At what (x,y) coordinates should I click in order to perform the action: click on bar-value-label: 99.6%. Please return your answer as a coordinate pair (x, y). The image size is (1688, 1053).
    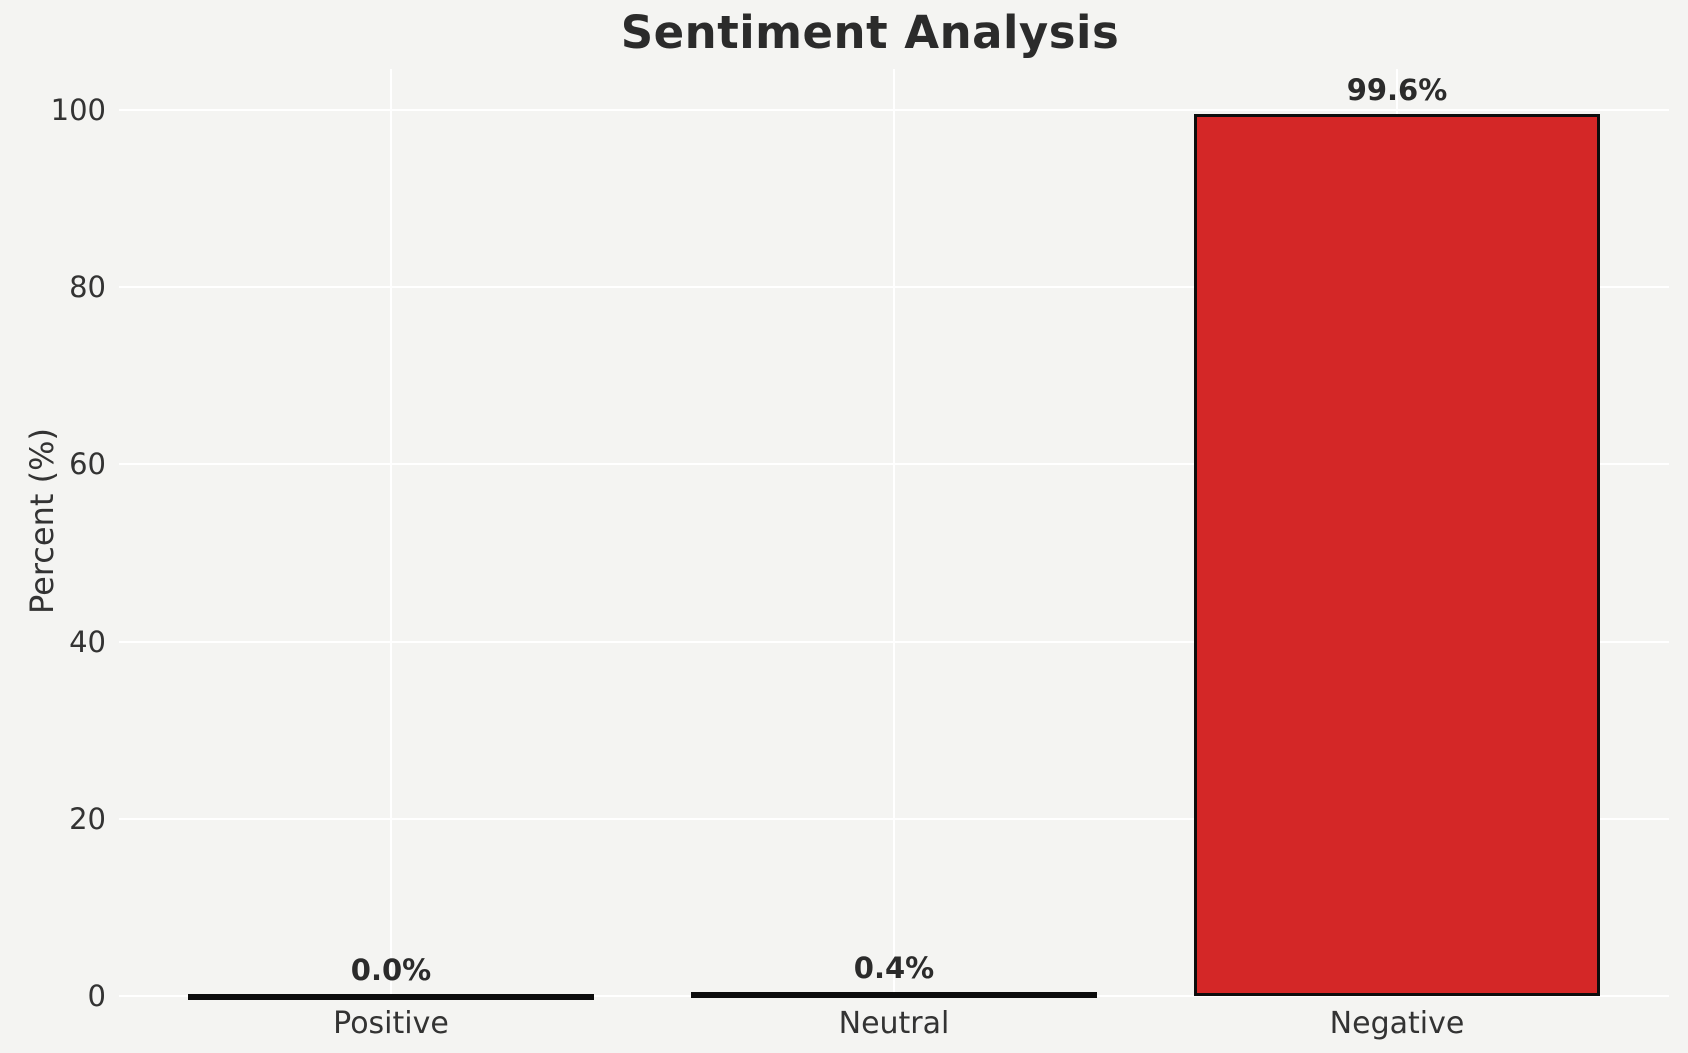
    Looking at the image, I should click on (1397, 89).